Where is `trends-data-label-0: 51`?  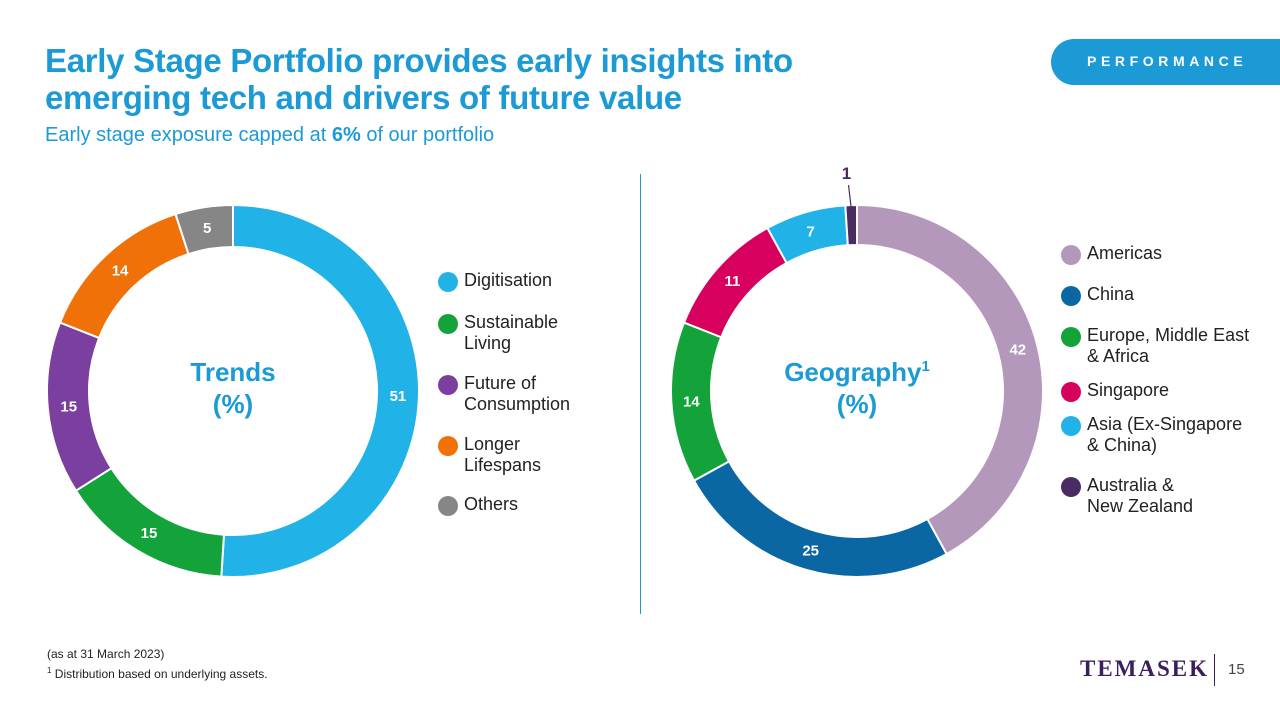
trends-data-label-0: 51 is located at coordinates (398, 396).